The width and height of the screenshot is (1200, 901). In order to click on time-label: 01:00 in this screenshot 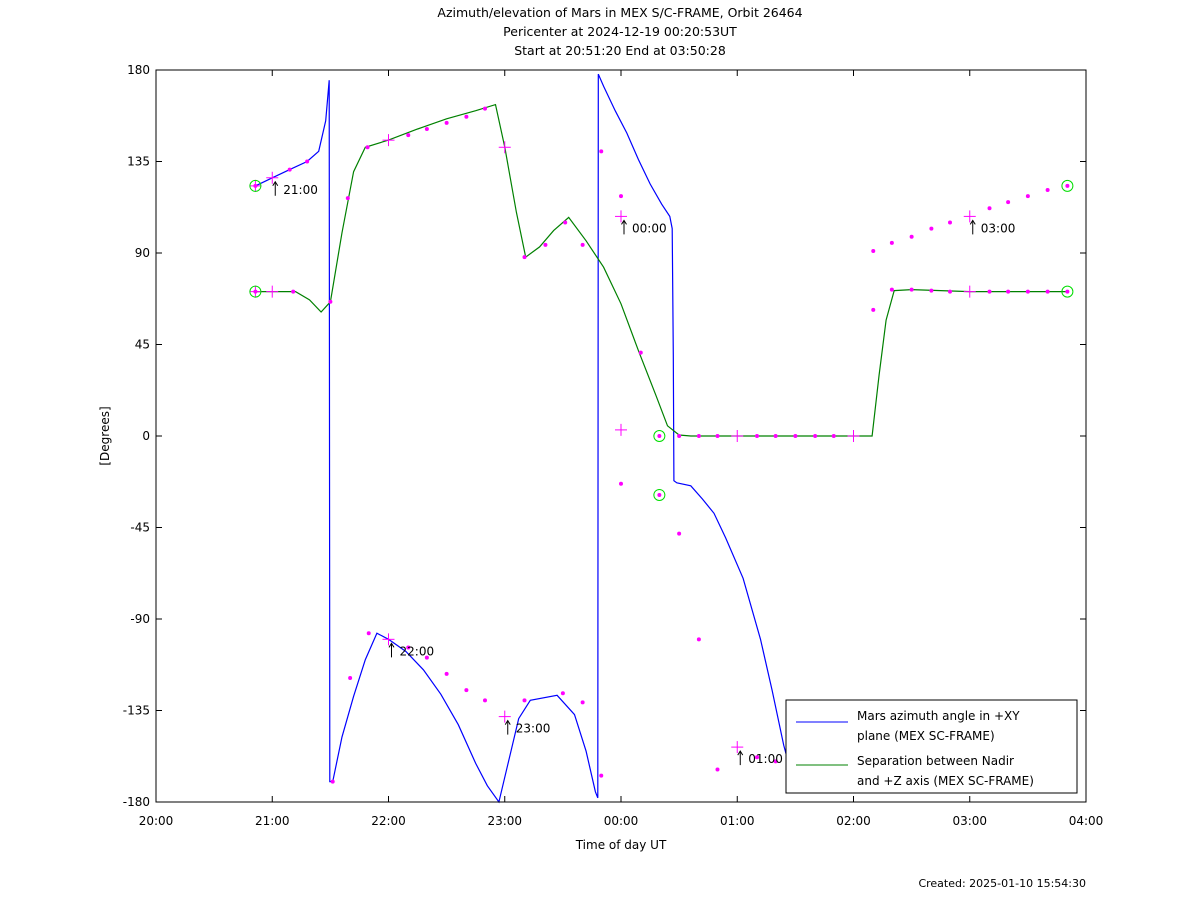, I will do `click(760, 758)`.